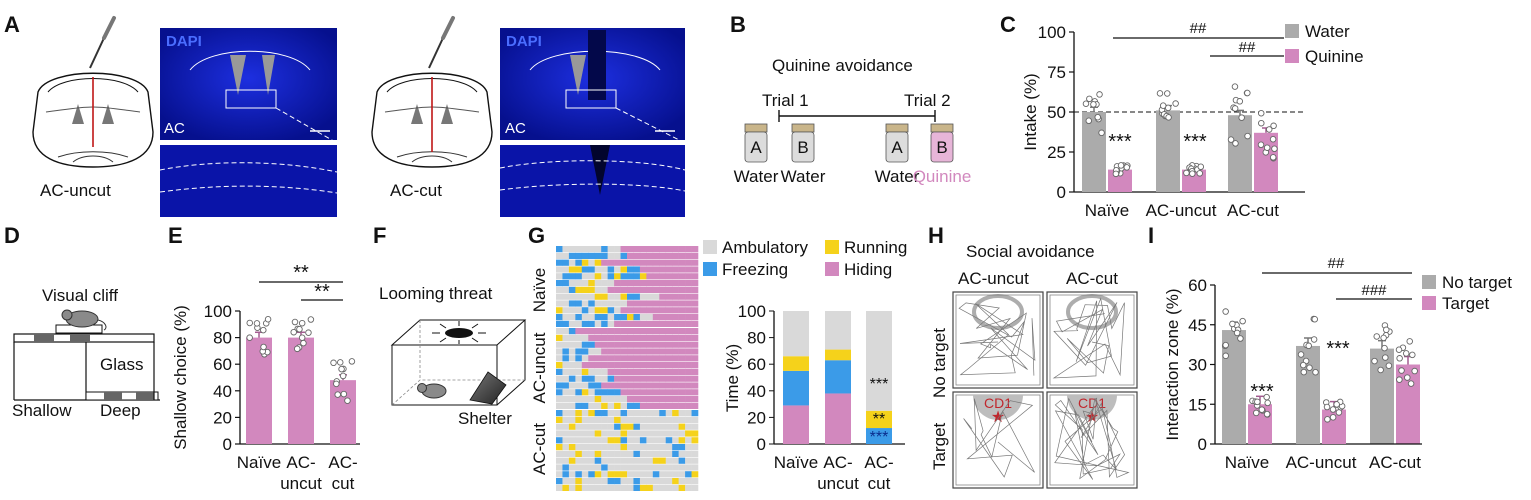 Image resolution: width=1531 pixels, height=500 pixels. I want to click on panel-label-a: A, so click(12, 24).